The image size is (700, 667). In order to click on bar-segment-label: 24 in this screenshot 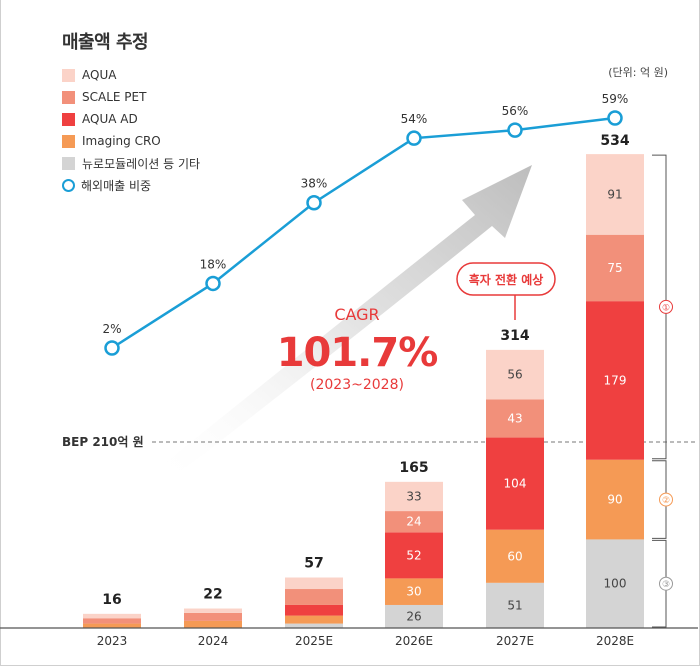, I will do `click(413, 522)`.